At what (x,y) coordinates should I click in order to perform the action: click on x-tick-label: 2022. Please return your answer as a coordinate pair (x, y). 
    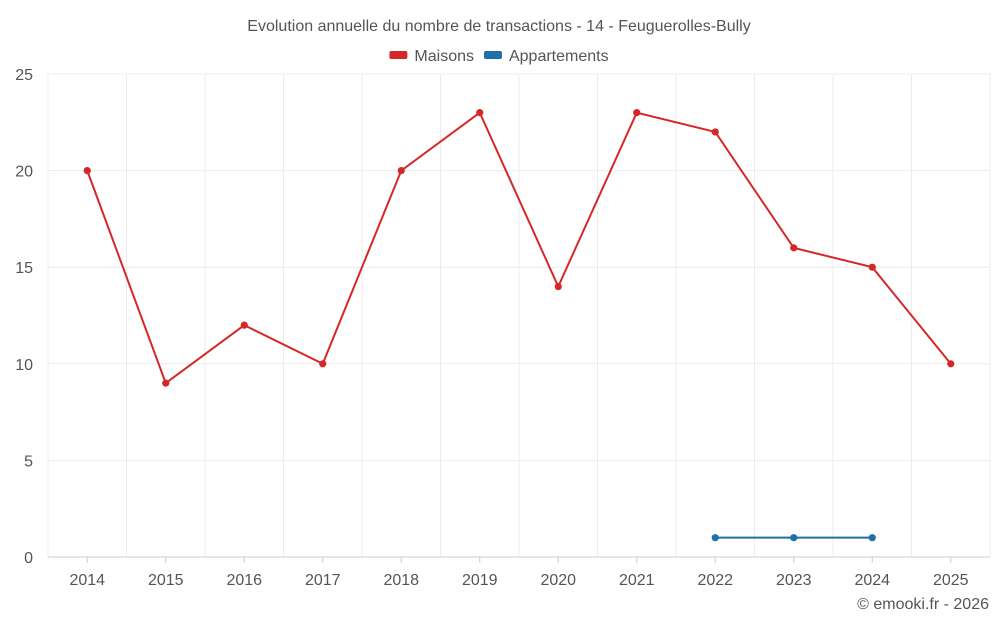
    Looking at the image, I should click on (715, 580).